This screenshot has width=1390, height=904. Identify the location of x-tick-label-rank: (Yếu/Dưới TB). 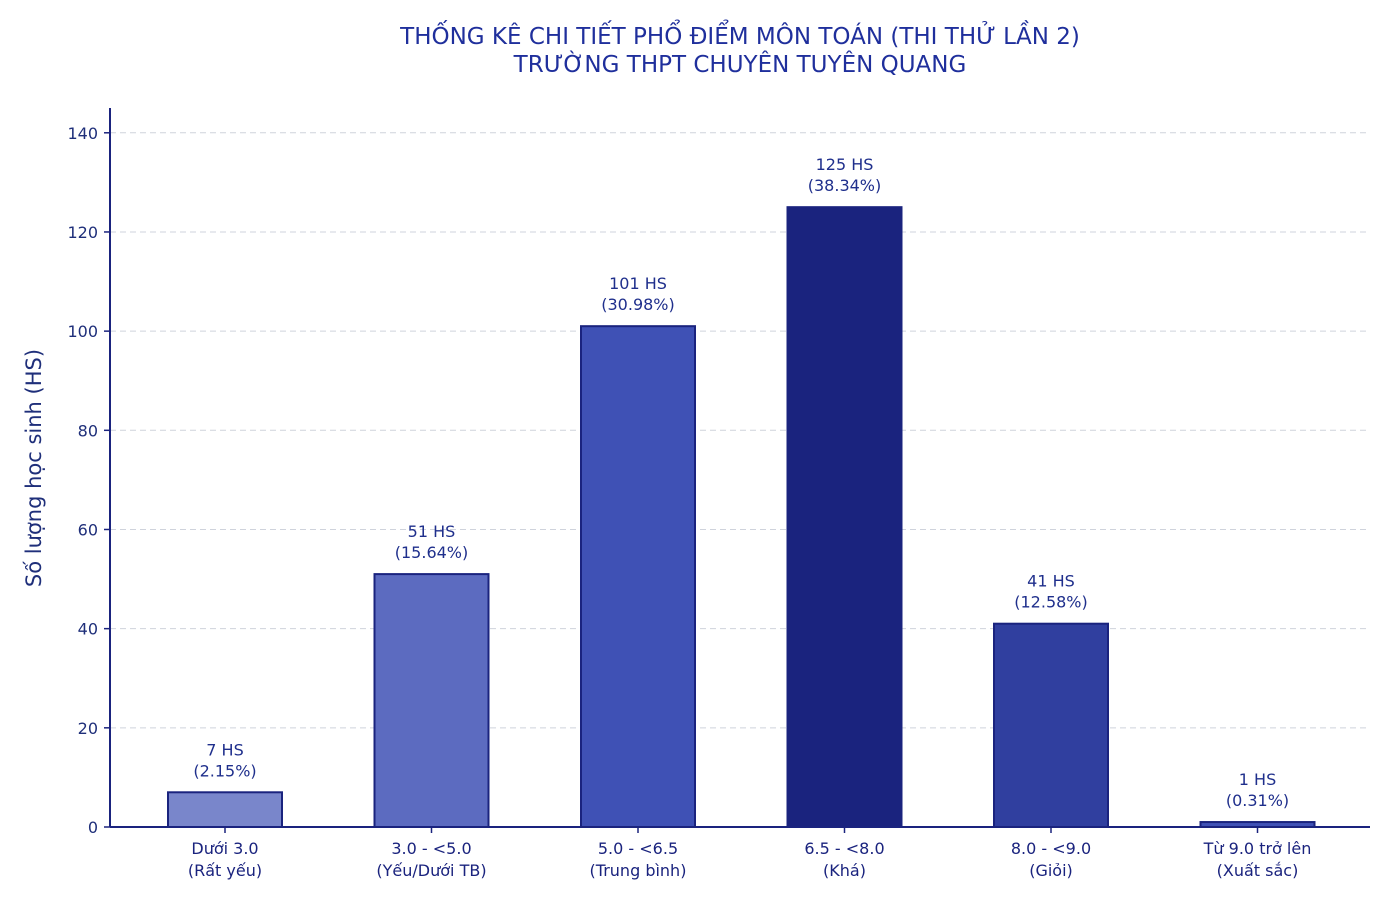
(431, 870).